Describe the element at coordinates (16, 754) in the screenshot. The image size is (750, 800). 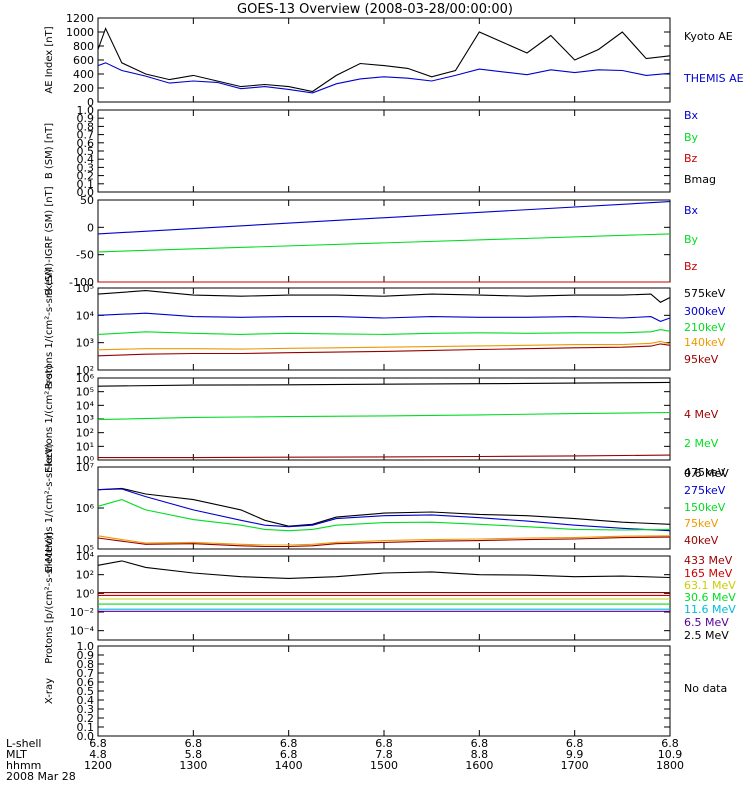
I see `x-axis-row-label: MLT` at that location.